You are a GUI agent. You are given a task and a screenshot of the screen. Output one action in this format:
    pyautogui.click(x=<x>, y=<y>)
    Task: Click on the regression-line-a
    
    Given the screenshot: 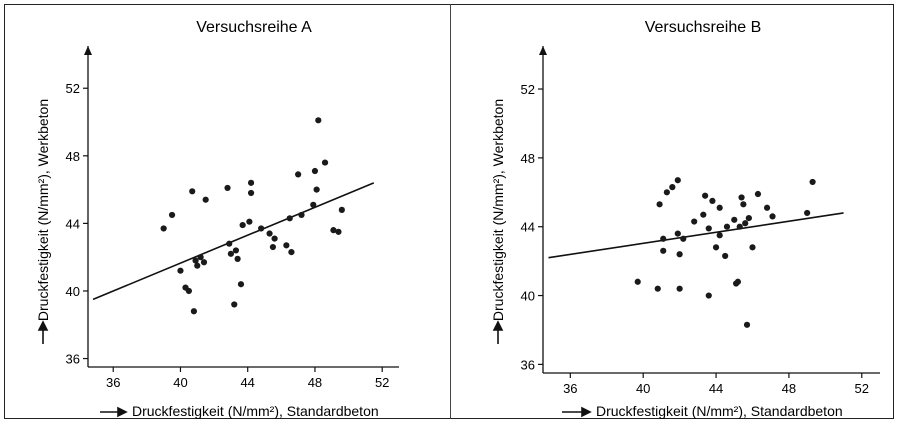 What is the action you would take?
    pyautogui.click(x=233, y=241)
    